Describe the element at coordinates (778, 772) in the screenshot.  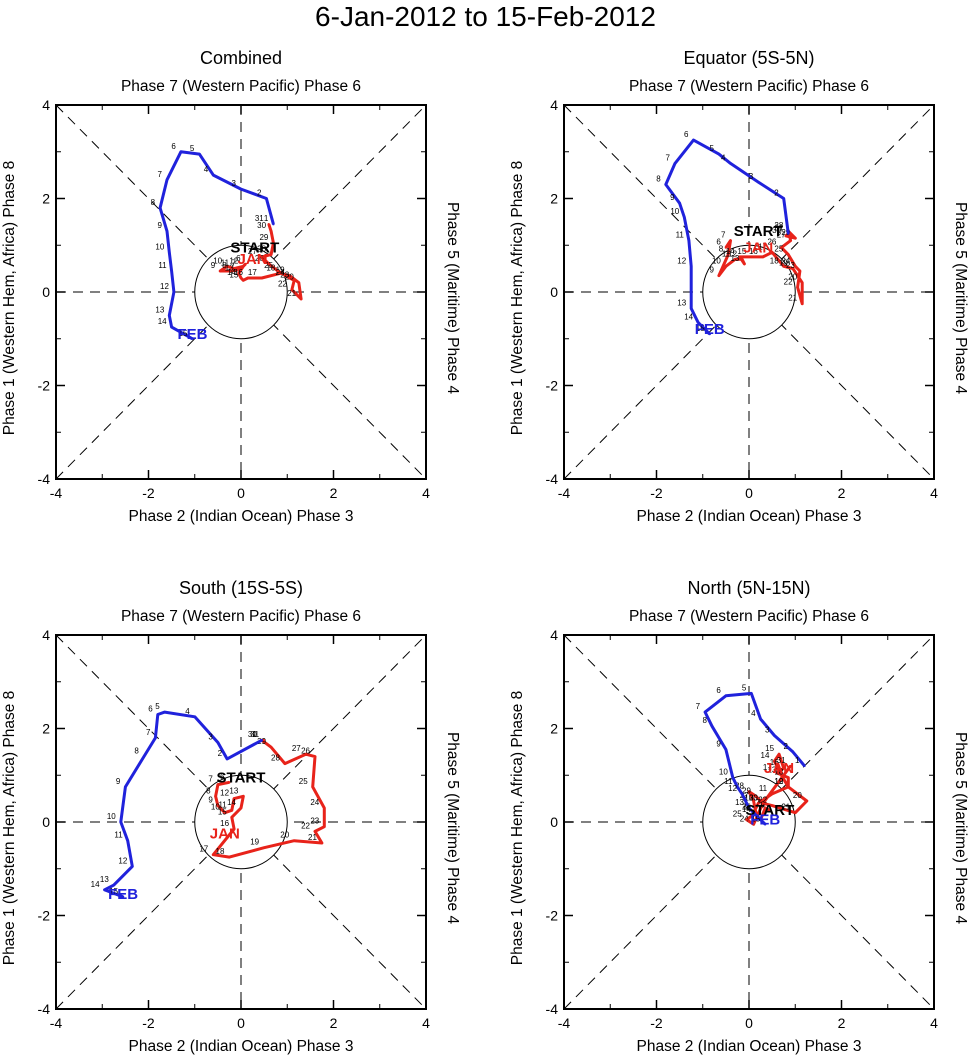
I see `day-label: 18` at that location.